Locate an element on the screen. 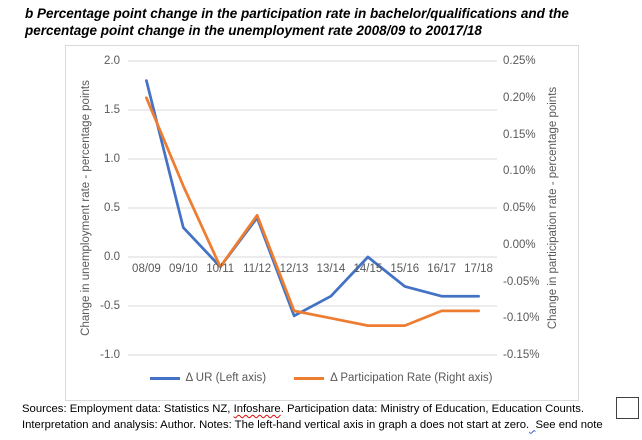 The image size is (642, 440). right-axis-tick: -0.05% is located at coordinates (521, 281).